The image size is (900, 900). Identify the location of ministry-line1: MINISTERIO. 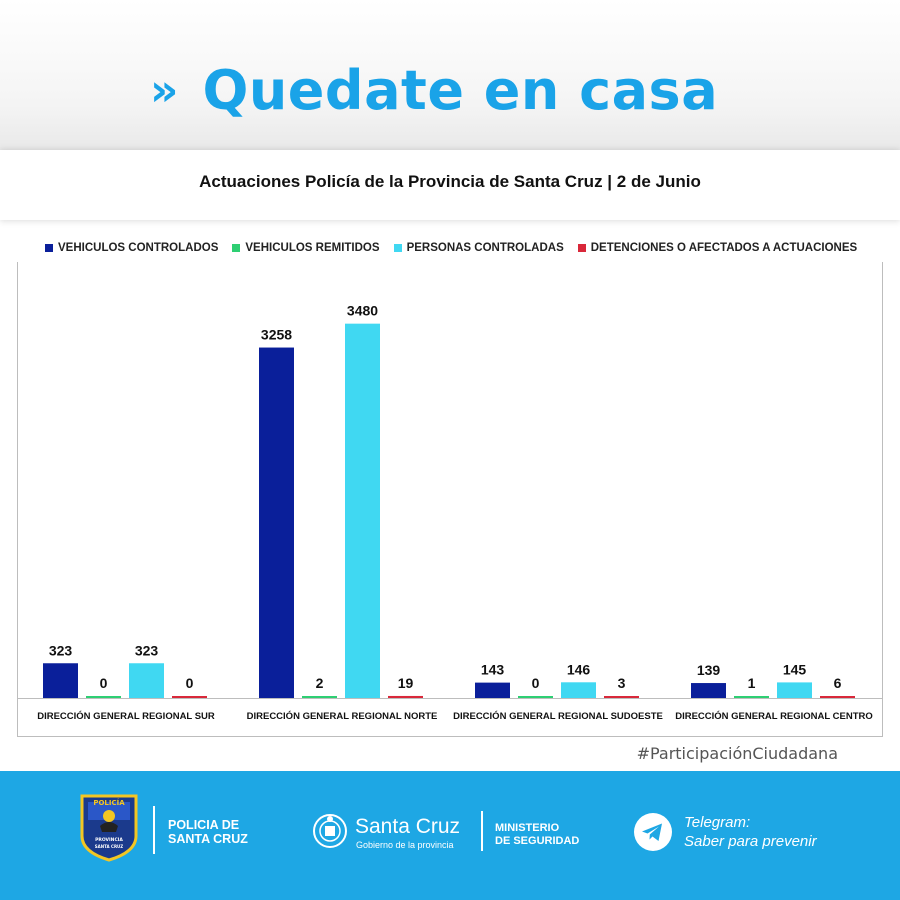
(527, 828).